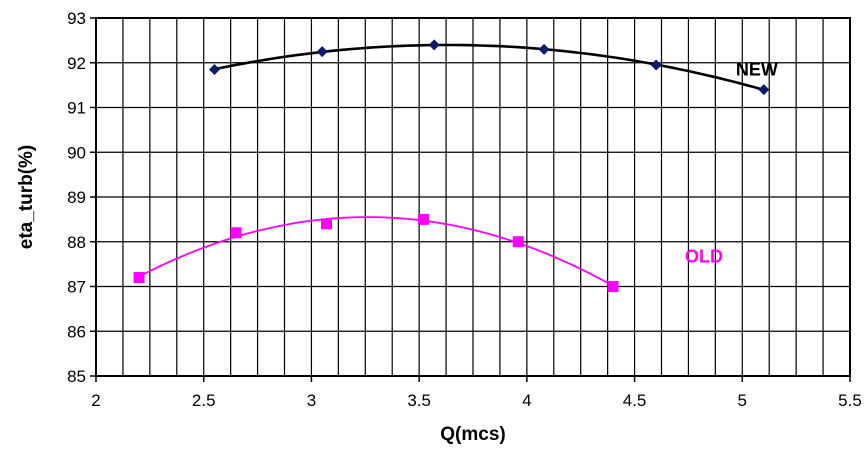 The width and height of the screenshot is (867, 450). Describe the element at coordinates (76, 152) in the screenshot. I see `y-tick-label: 90` at that location.